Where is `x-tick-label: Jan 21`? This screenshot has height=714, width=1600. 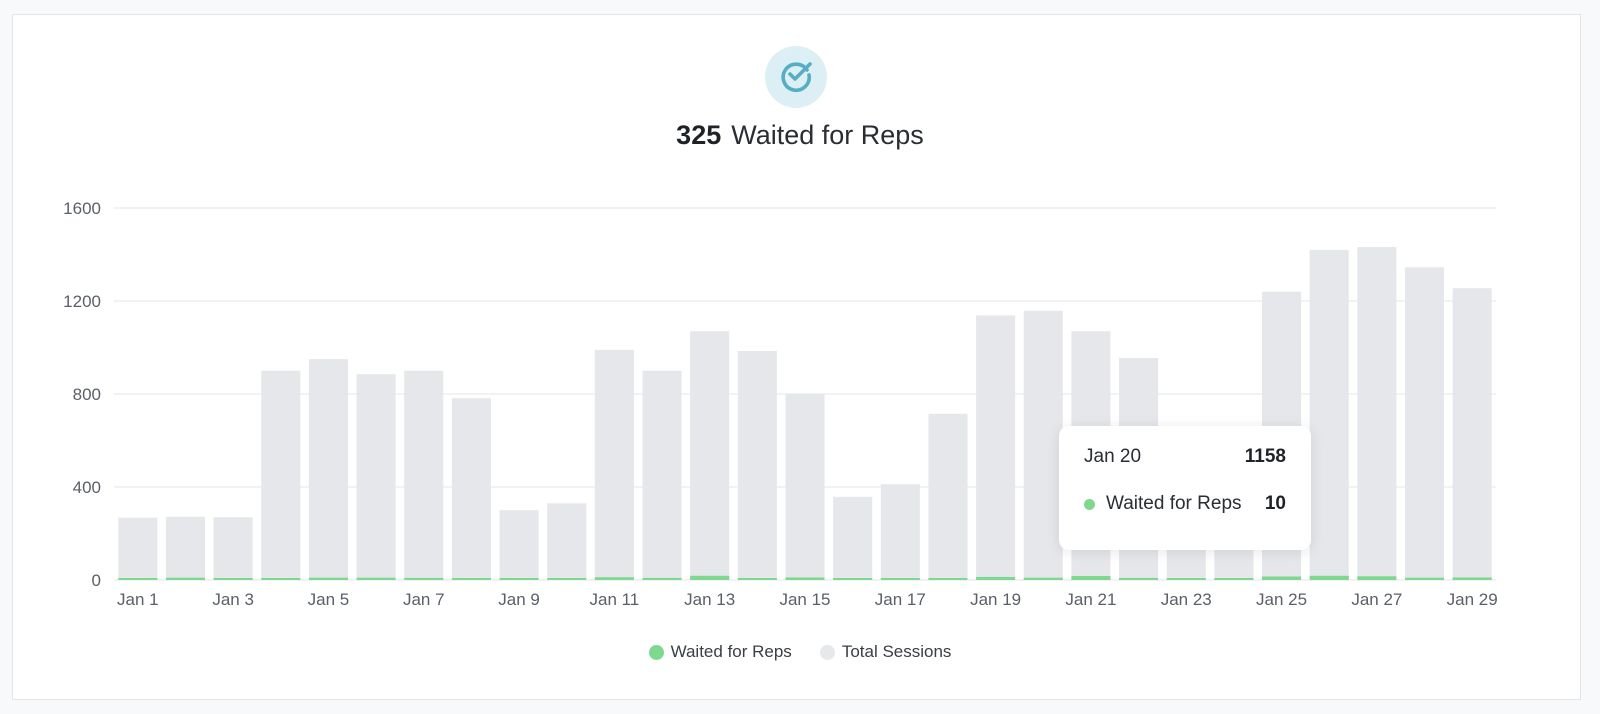 x-tick-label: Jan 21 is located at coordinates (1090, 599).